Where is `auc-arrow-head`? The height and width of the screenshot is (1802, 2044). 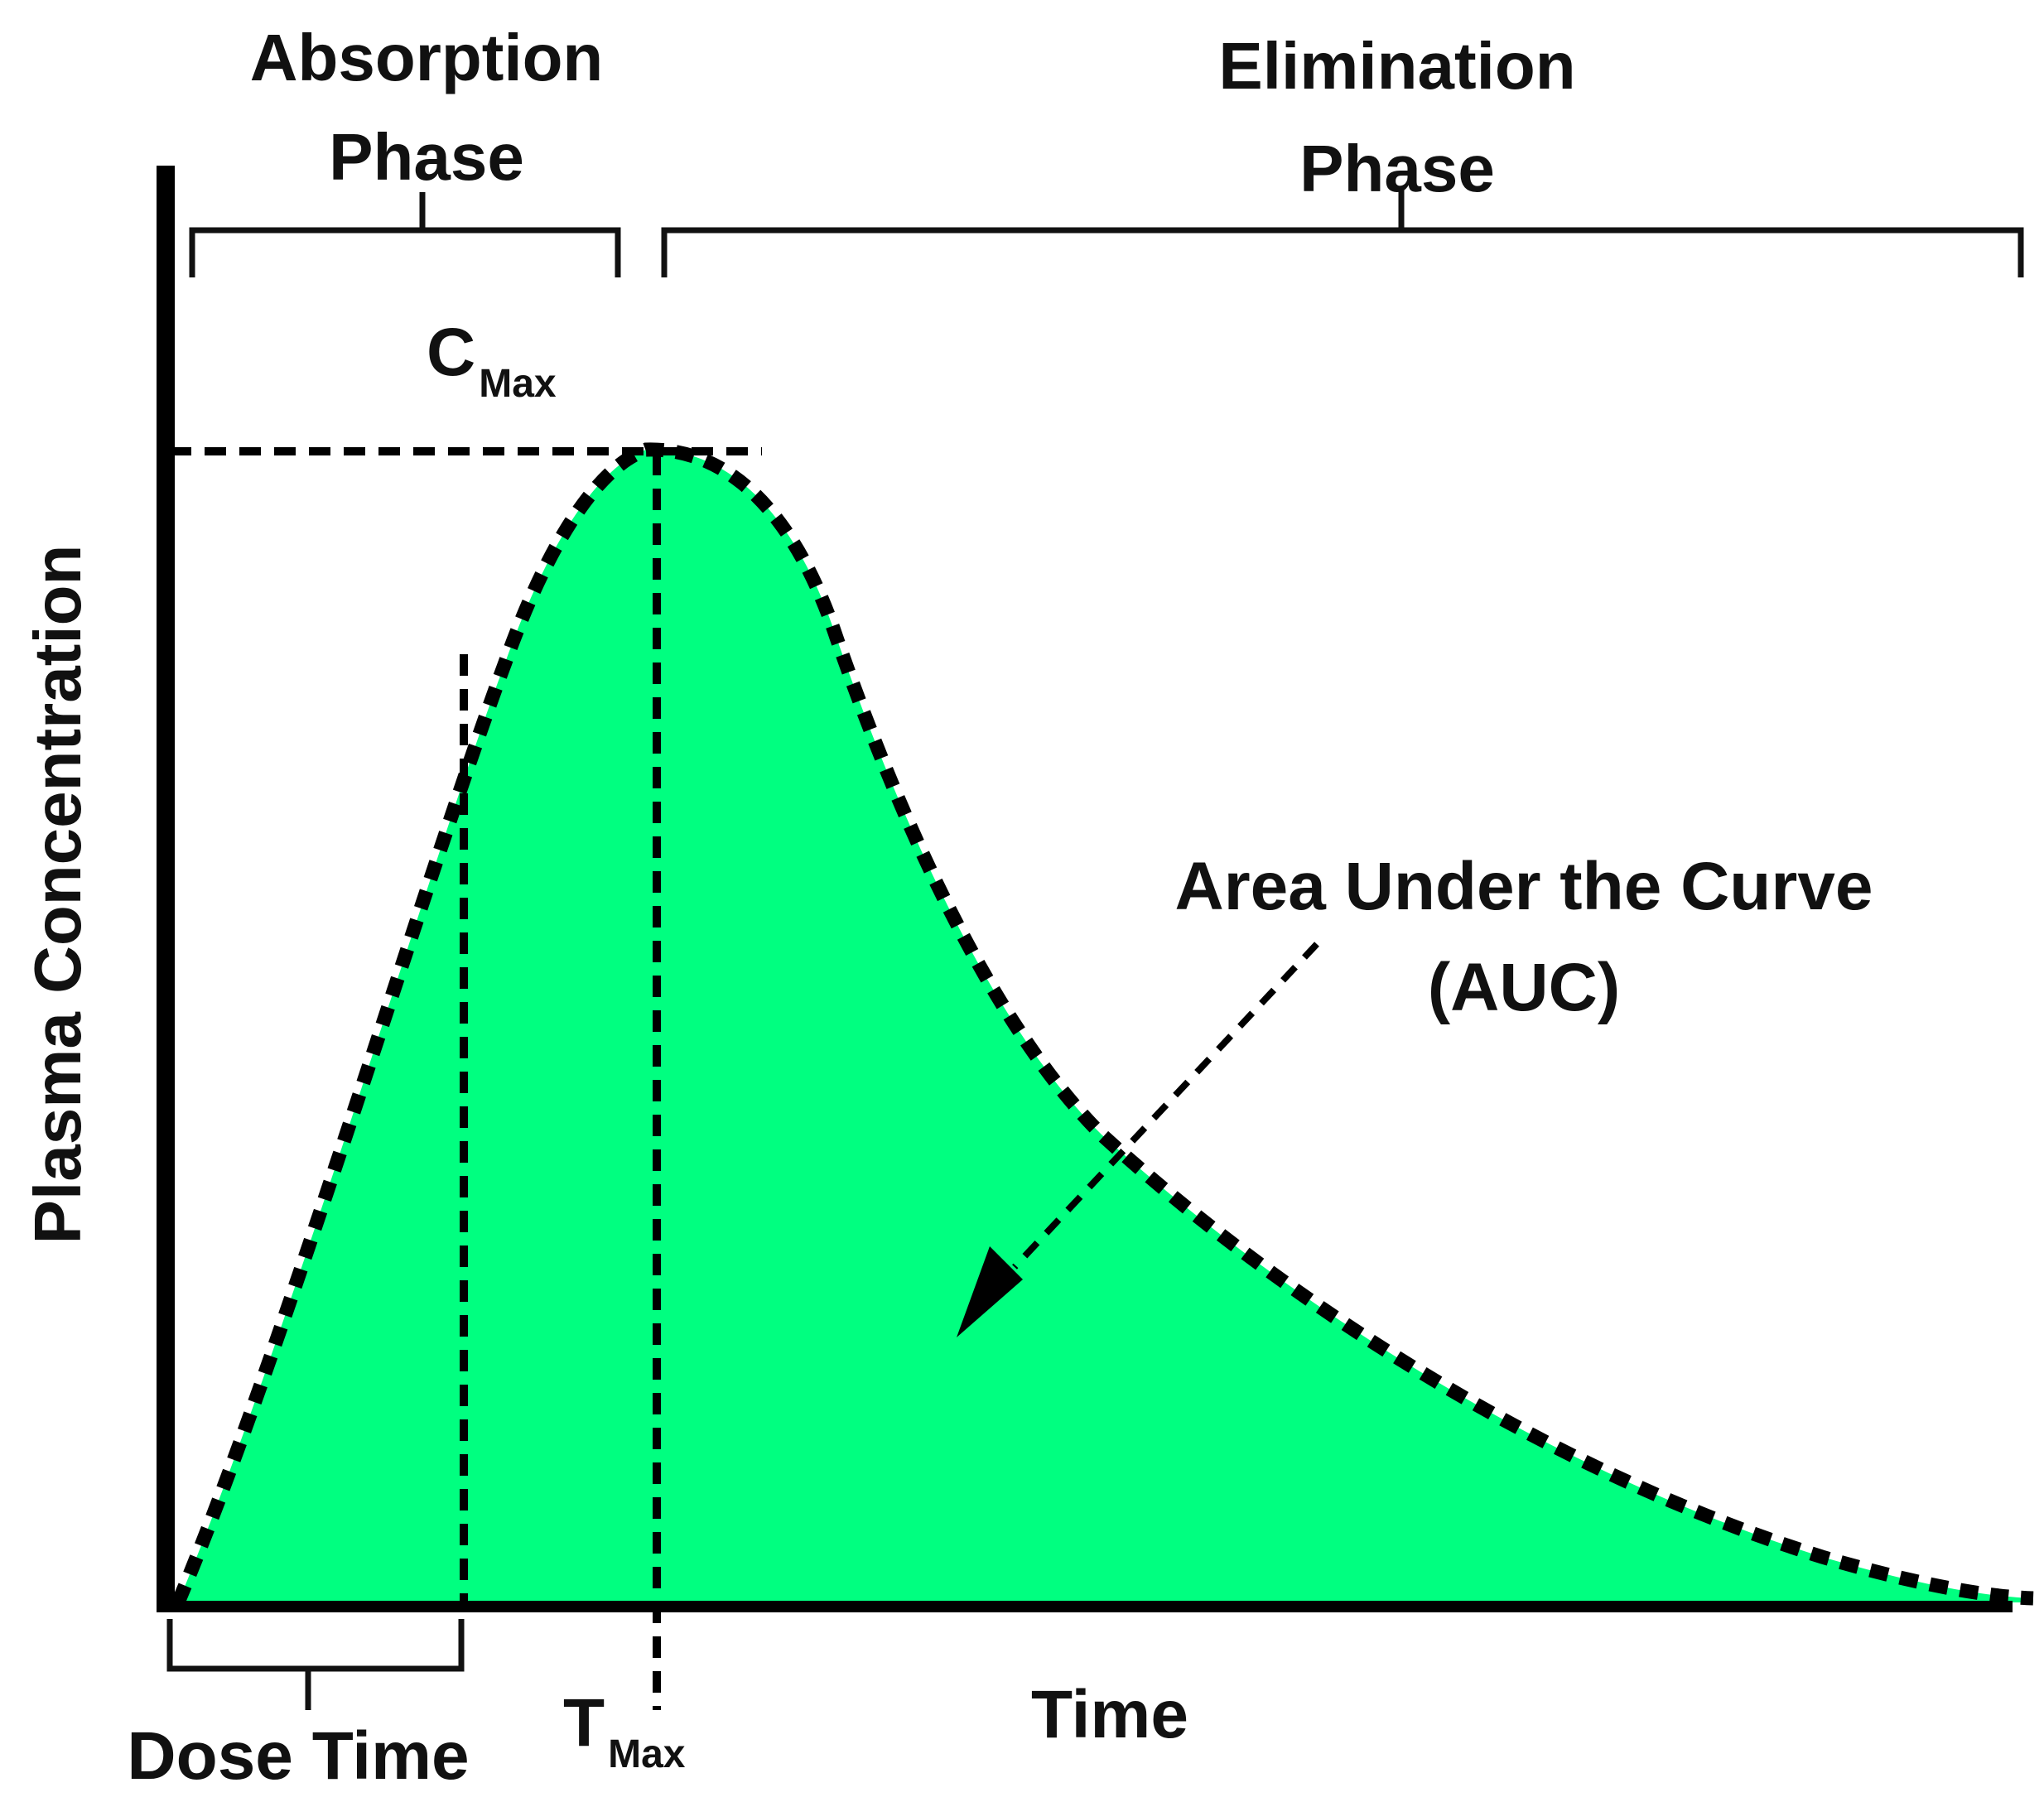
auc-arrow-head is located at coordinates (990, 1291).